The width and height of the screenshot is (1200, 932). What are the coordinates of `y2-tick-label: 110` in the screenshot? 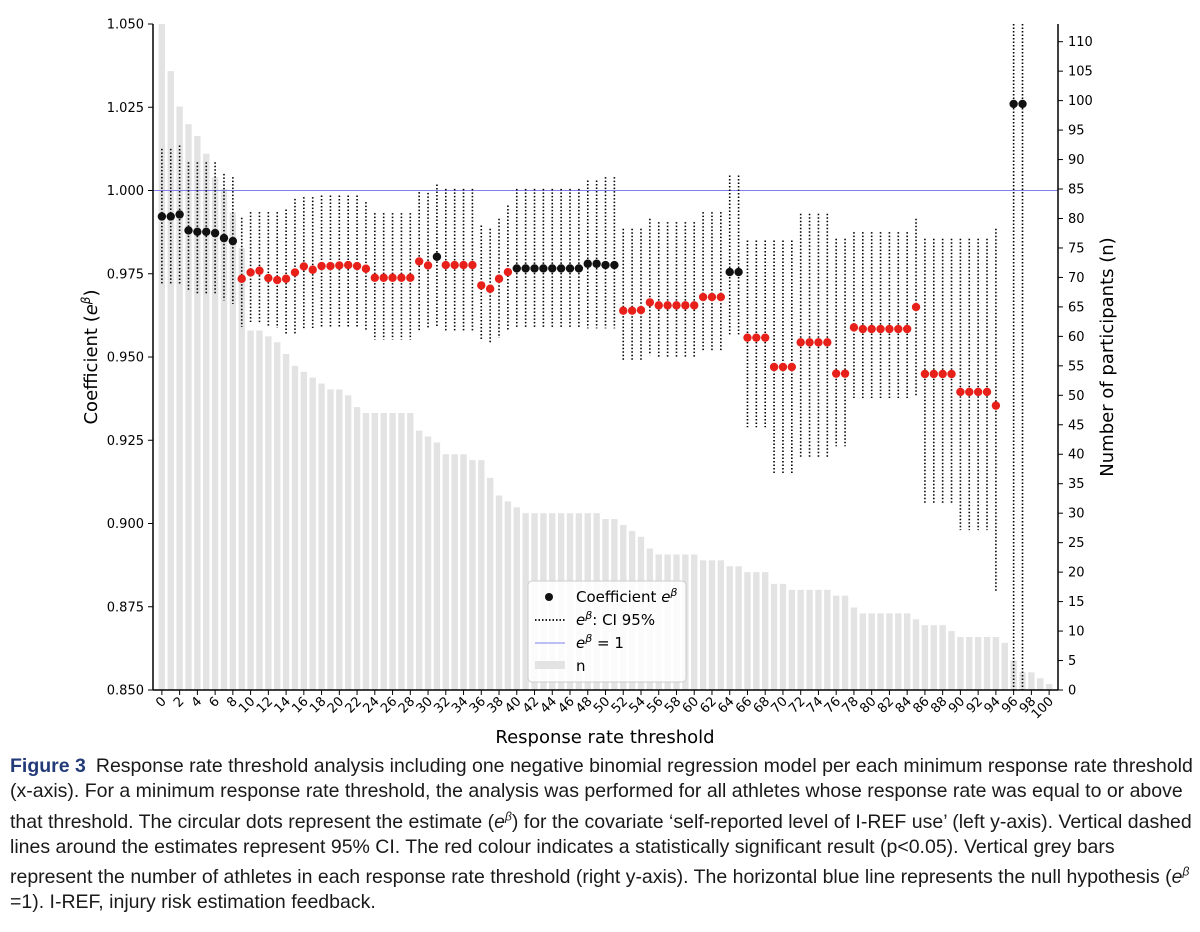 It's located at (1080, 42).